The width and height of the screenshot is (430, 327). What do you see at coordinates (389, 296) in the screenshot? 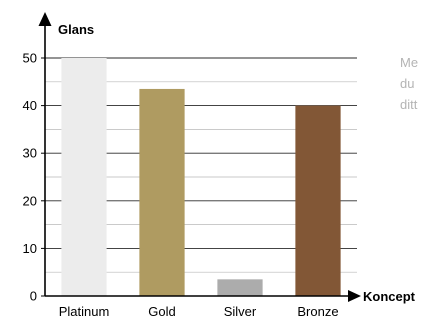
I see `x-axis-title: Koncept` at bounding box center [389, 296].